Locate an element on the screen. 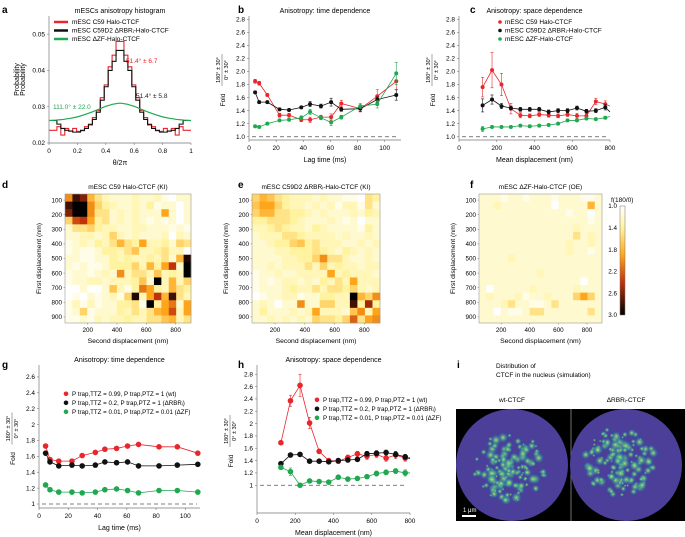  x-tick-label: 400 is located at coordinates (305, 330).